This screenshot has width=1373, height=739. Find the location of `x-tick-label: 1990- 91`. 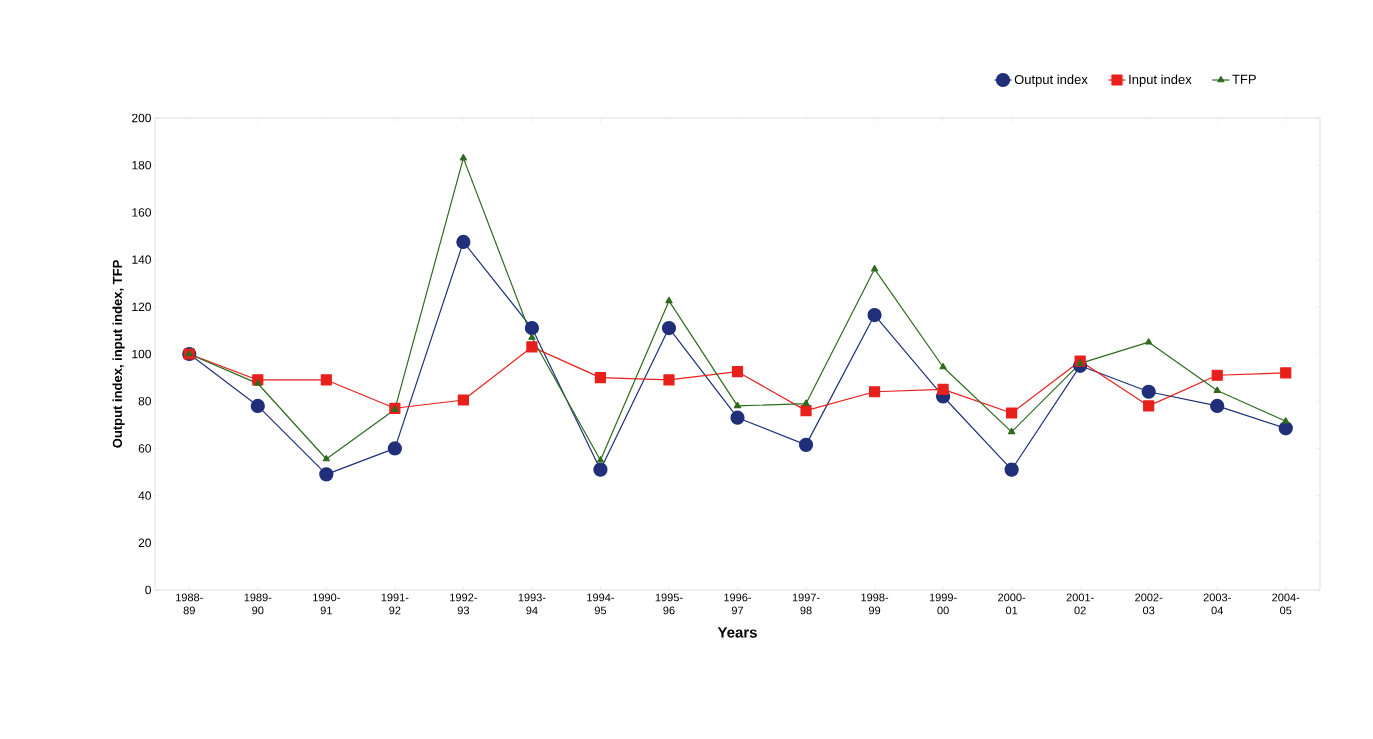

x-tick-label: 1990- 91 is located at coordinates (326, 604).